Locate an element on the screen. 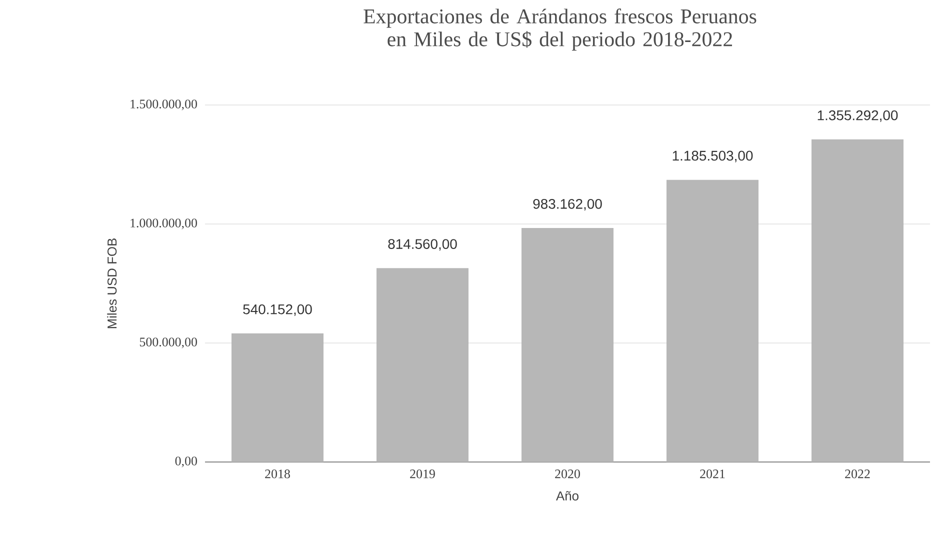 The height and width of the screenshot is (533, 942). data-label: 983.162,00 is located at coordinates (567, 204).